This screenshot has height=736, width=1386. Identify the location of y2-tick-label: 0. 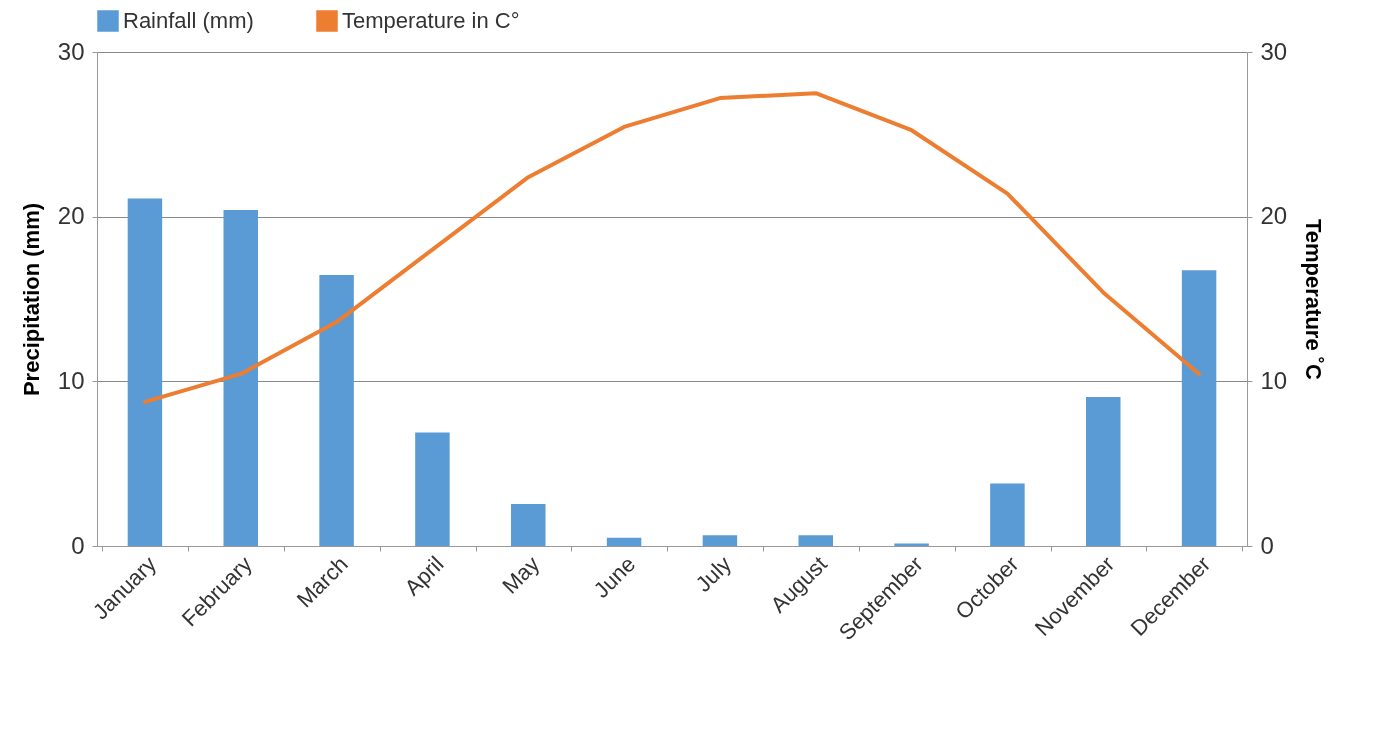
(1267, 545).